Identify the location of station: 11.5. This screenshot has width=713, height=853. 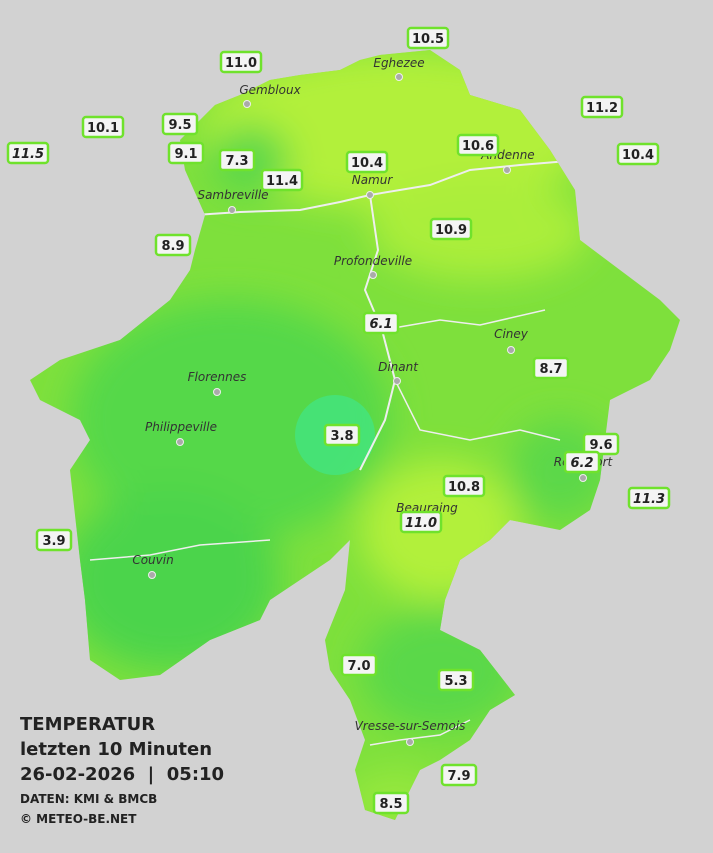
(28, 153).